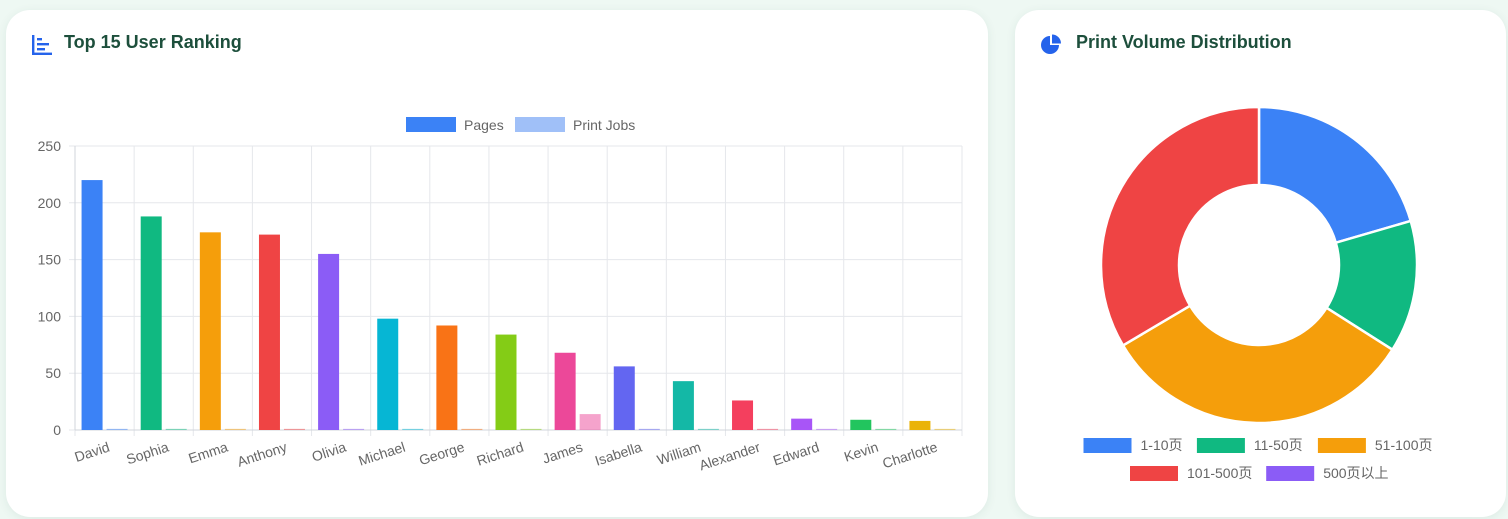 The image size is (1508, 519). Describe the element at coordinates (1404, 445) in the screenshot. I see `legend-label: 51-100页` at that location.